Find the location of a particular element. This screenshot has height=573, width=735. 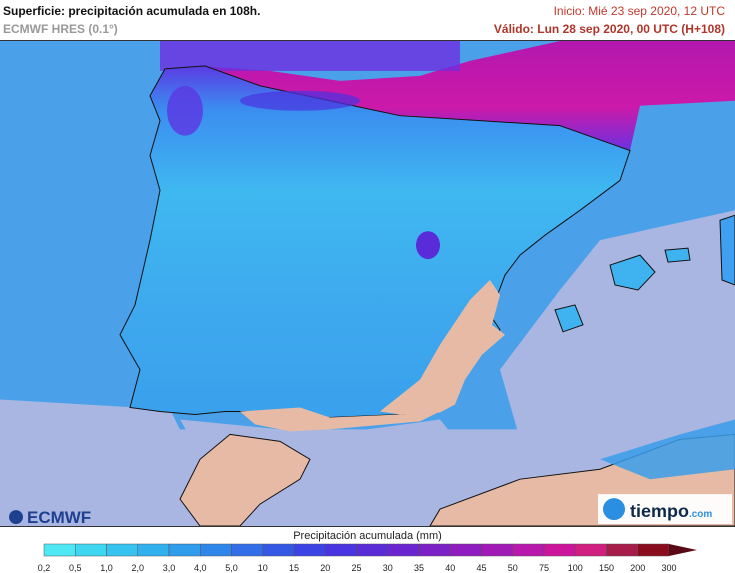

precip-max-cantabria is located at coordinates (300, 100).